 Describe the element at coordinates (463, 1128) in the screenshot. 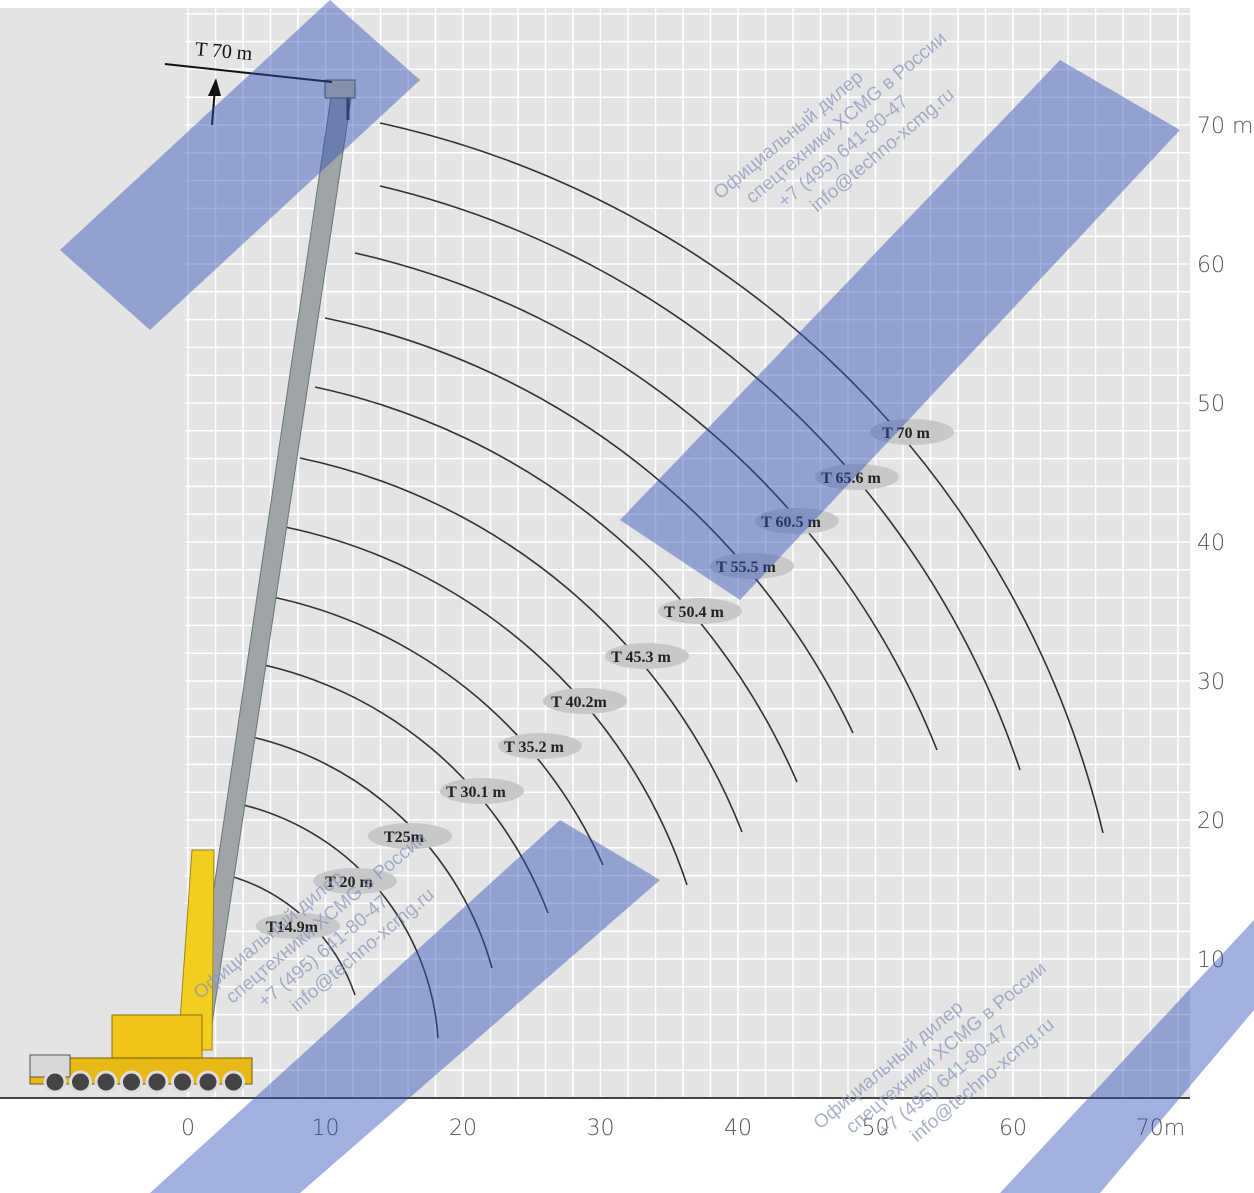

I see `x-tick-label: 20` at that location.